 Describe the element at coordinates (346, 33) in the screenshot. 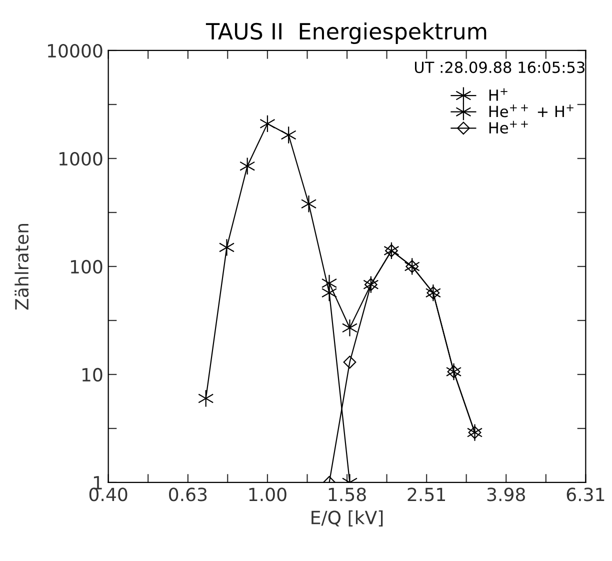

I see `chart-title: TAUS II Energiespektrum` at that location.